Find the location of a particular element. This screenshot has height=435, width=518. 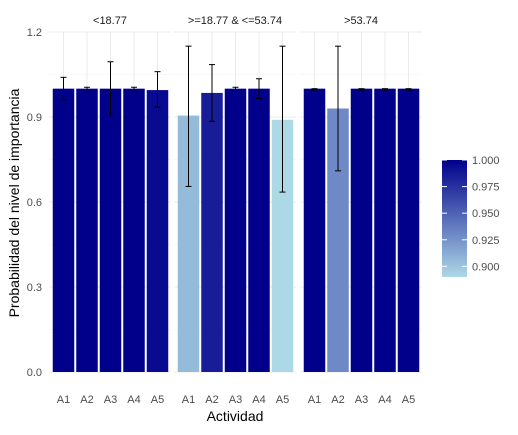

x-axis-title: Actividad is located at coordinates (235, 416).